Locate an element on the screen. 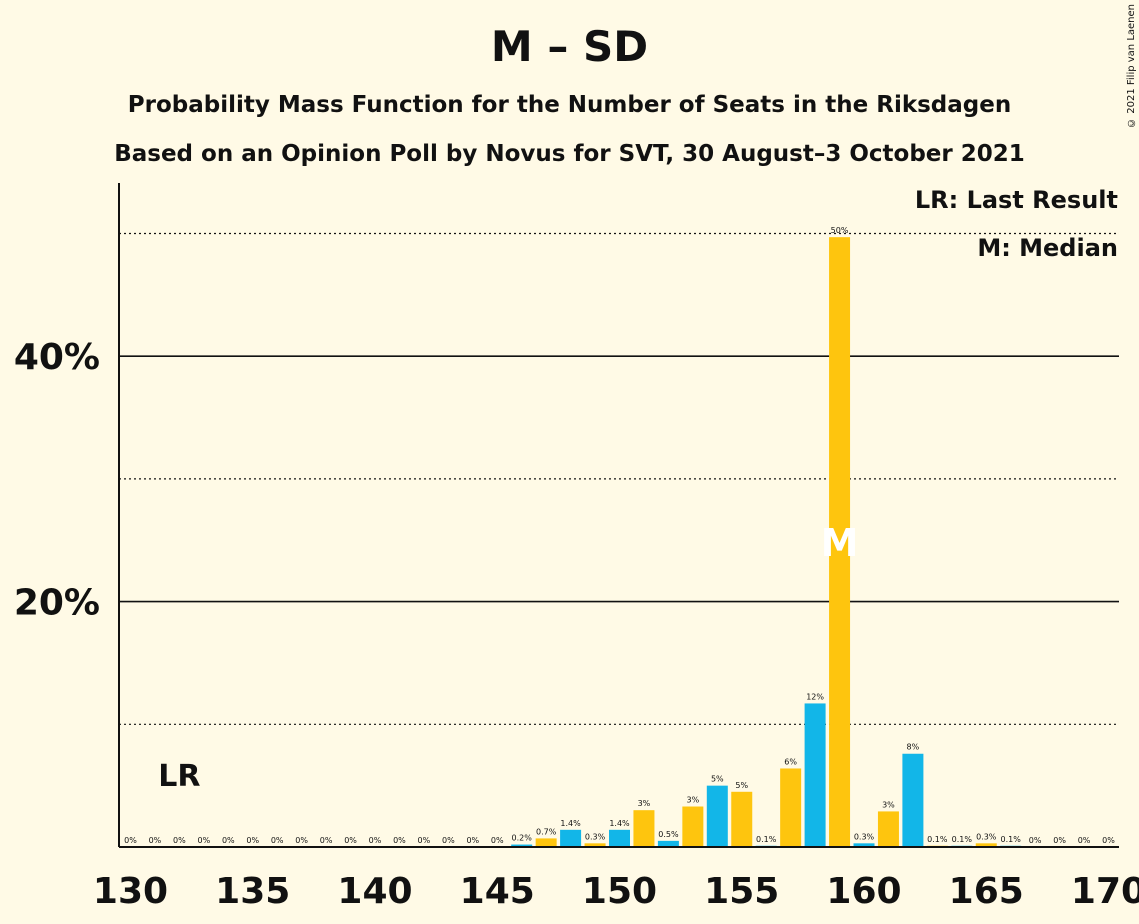  bar-label-seat-136: 0% is located at coordinates (277, 840).